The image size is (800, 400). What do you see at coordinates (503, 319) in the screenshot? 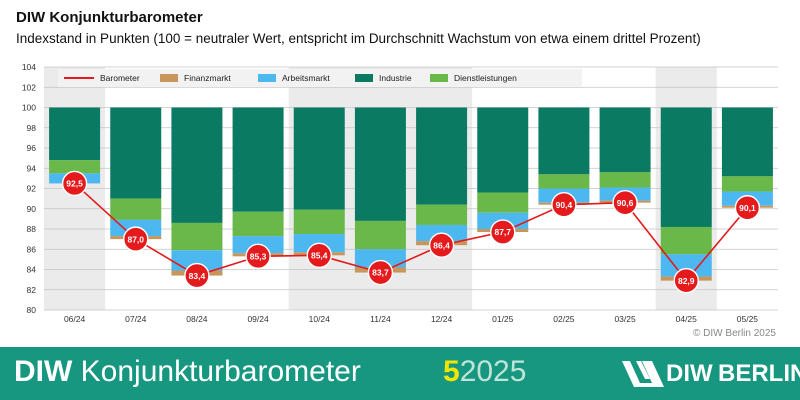
I see `x-tick-label: 01/25` at bounding box center [503, 319].